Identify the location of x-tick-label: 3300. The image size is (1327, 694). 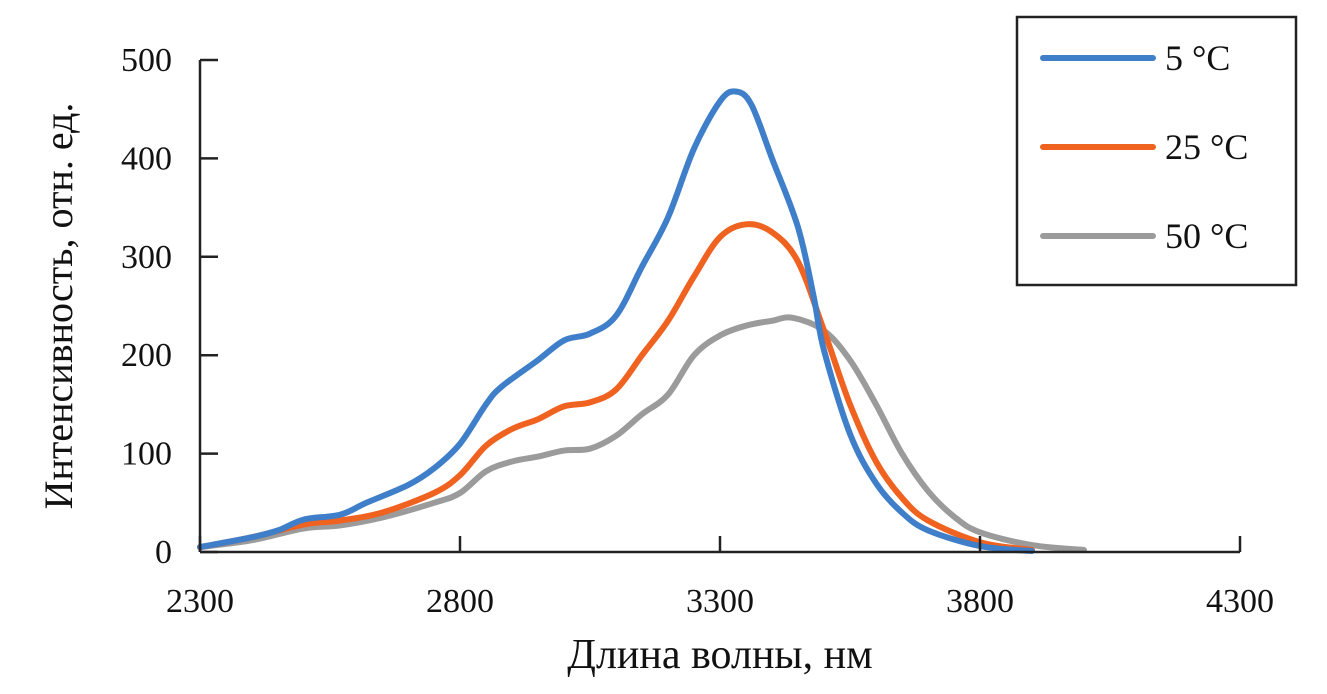
(720, 601).